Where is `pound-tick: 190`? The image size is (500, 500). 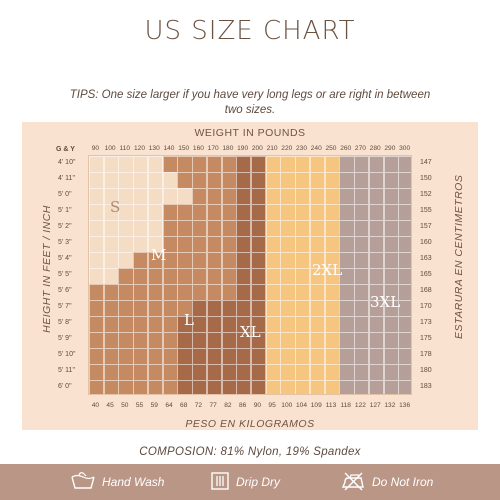 pound-tick: 190 is located at coordinates (243, 148).